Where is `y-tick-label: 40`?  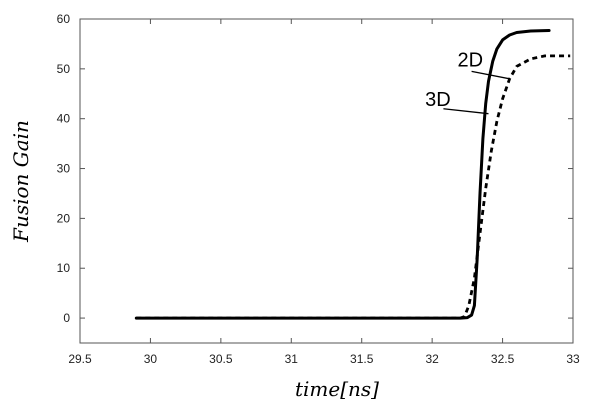 y-tick-label: 40 is located at coordinates (64, 119).